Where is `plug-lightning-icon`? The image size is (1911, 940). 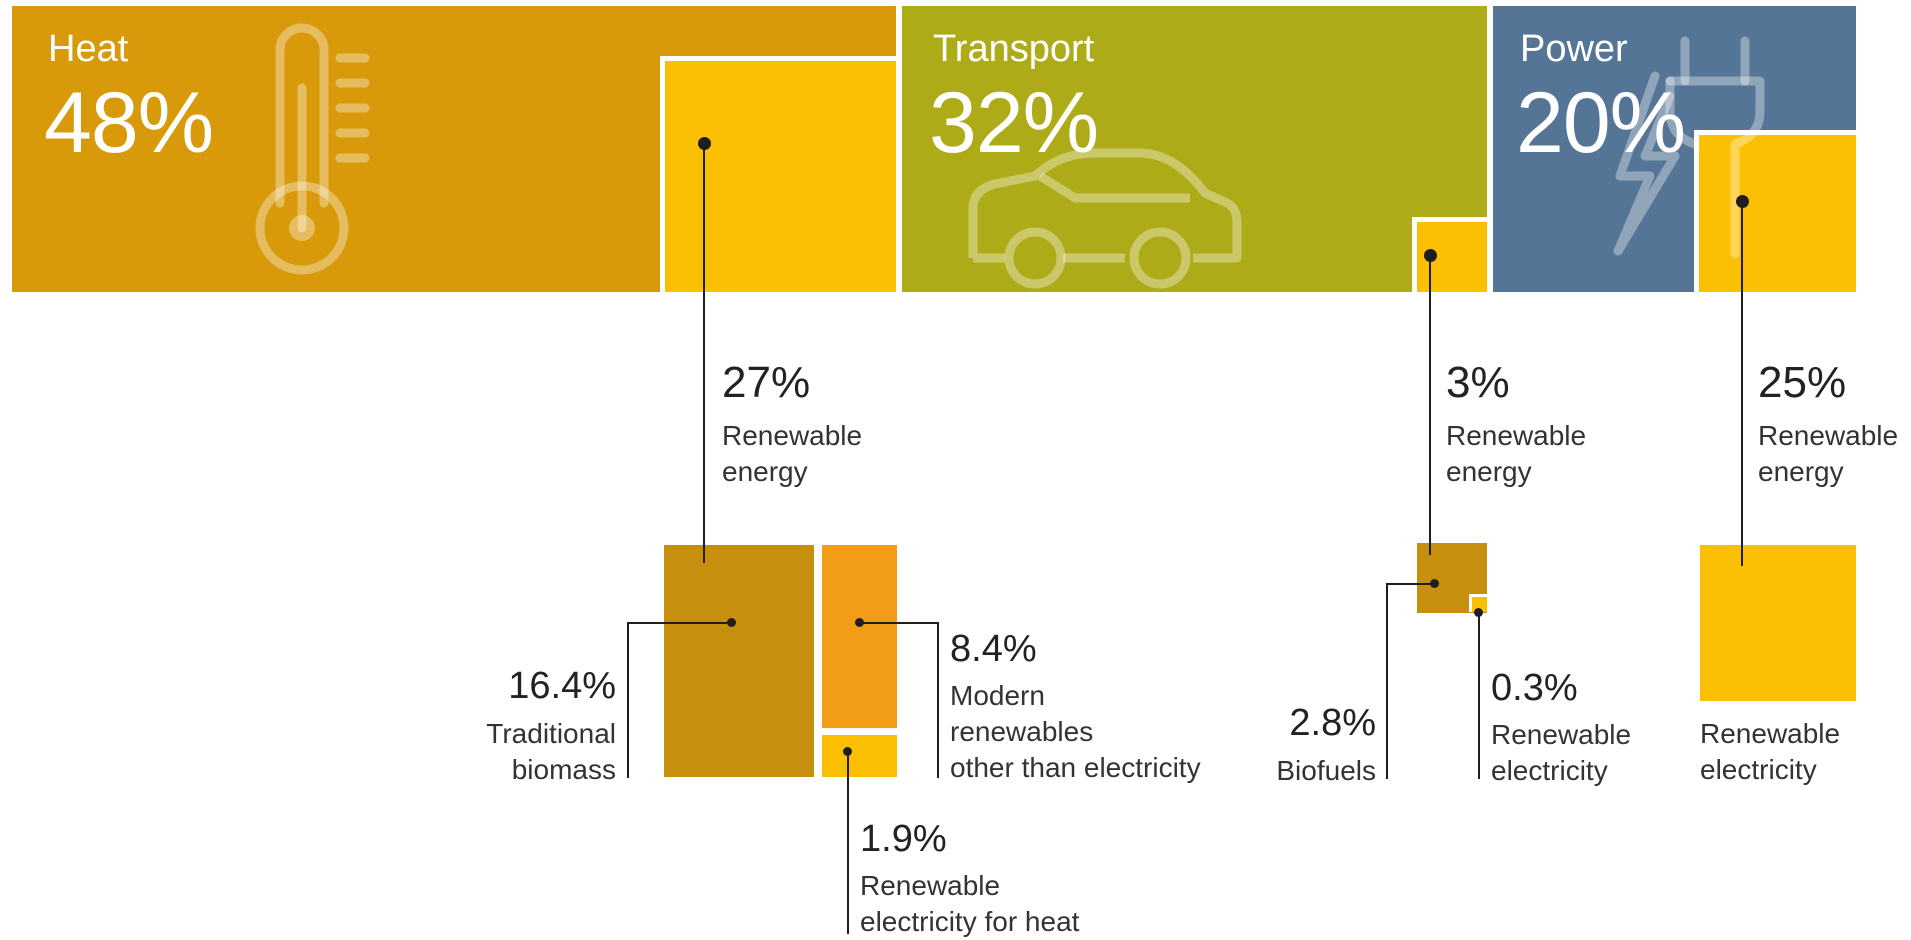
plug-lightning-icon is located at coordinates (1689, 147).